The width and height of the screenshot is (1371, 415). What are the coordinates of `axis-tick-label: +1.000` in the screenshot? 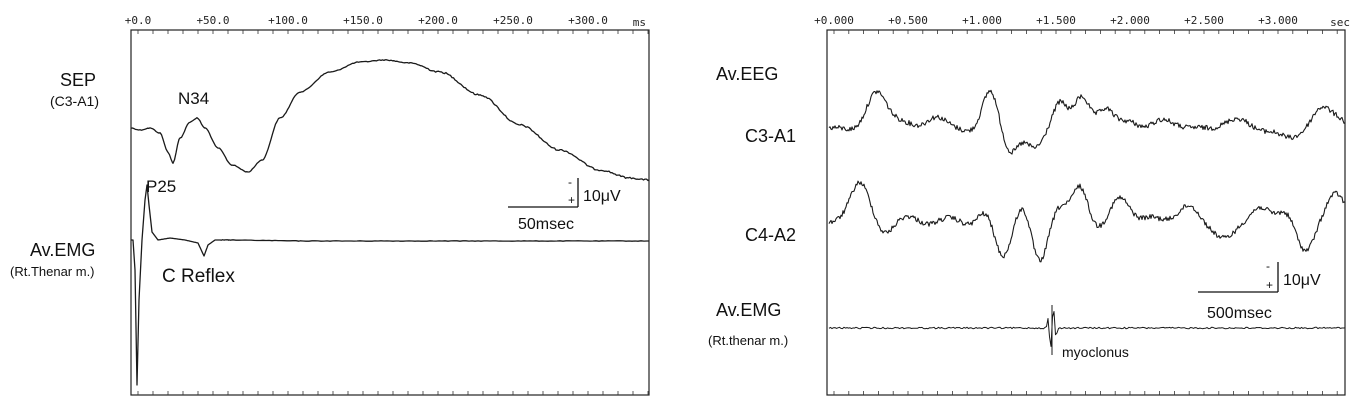 It's located at (982, 20).